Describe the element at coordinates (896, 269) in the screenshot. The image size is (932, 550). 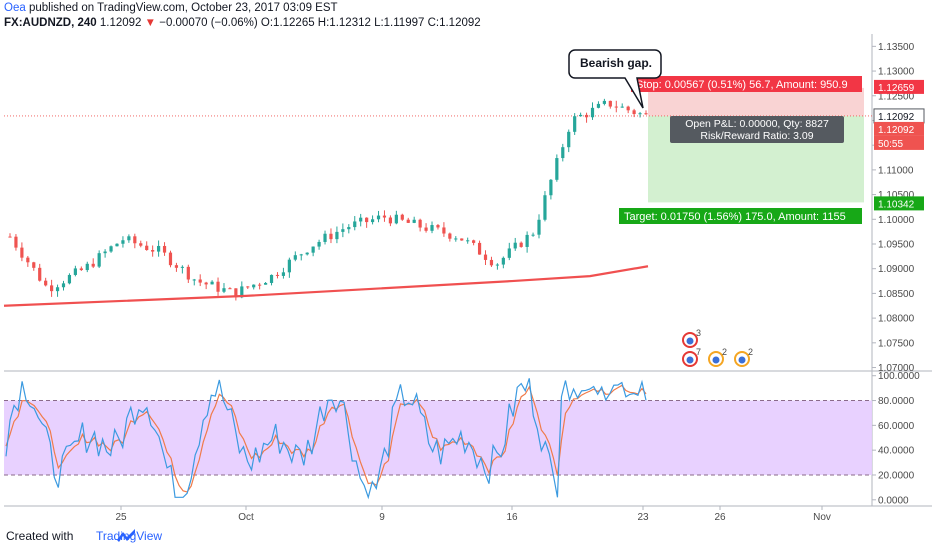
I see `price-tick-label: 1.09000` at that location.